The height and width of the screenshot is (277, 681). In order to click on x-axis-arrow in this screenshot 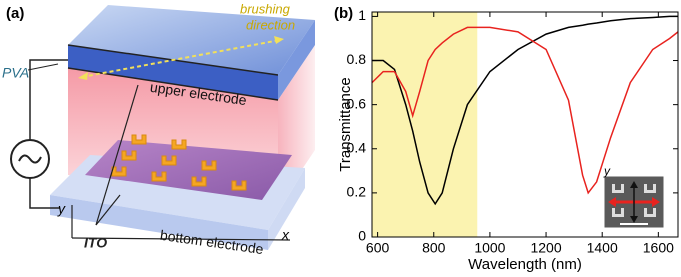, I will do `click(181, 239)`.